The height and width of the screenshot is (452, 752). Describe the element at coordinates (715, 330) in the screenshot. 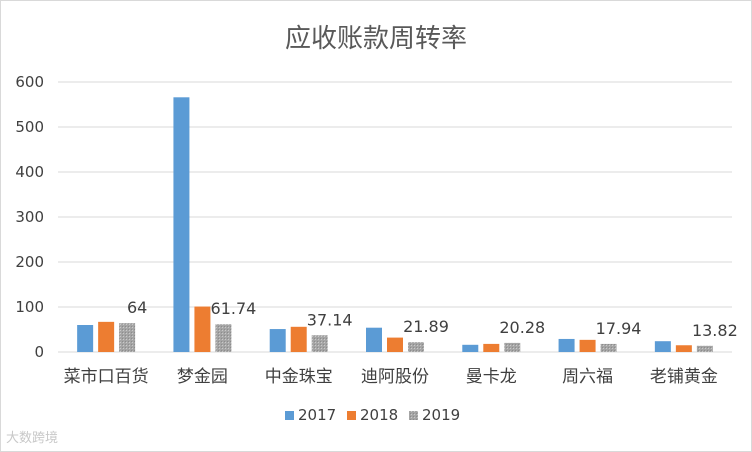

I see `data-label-6: 13.82` at that location.